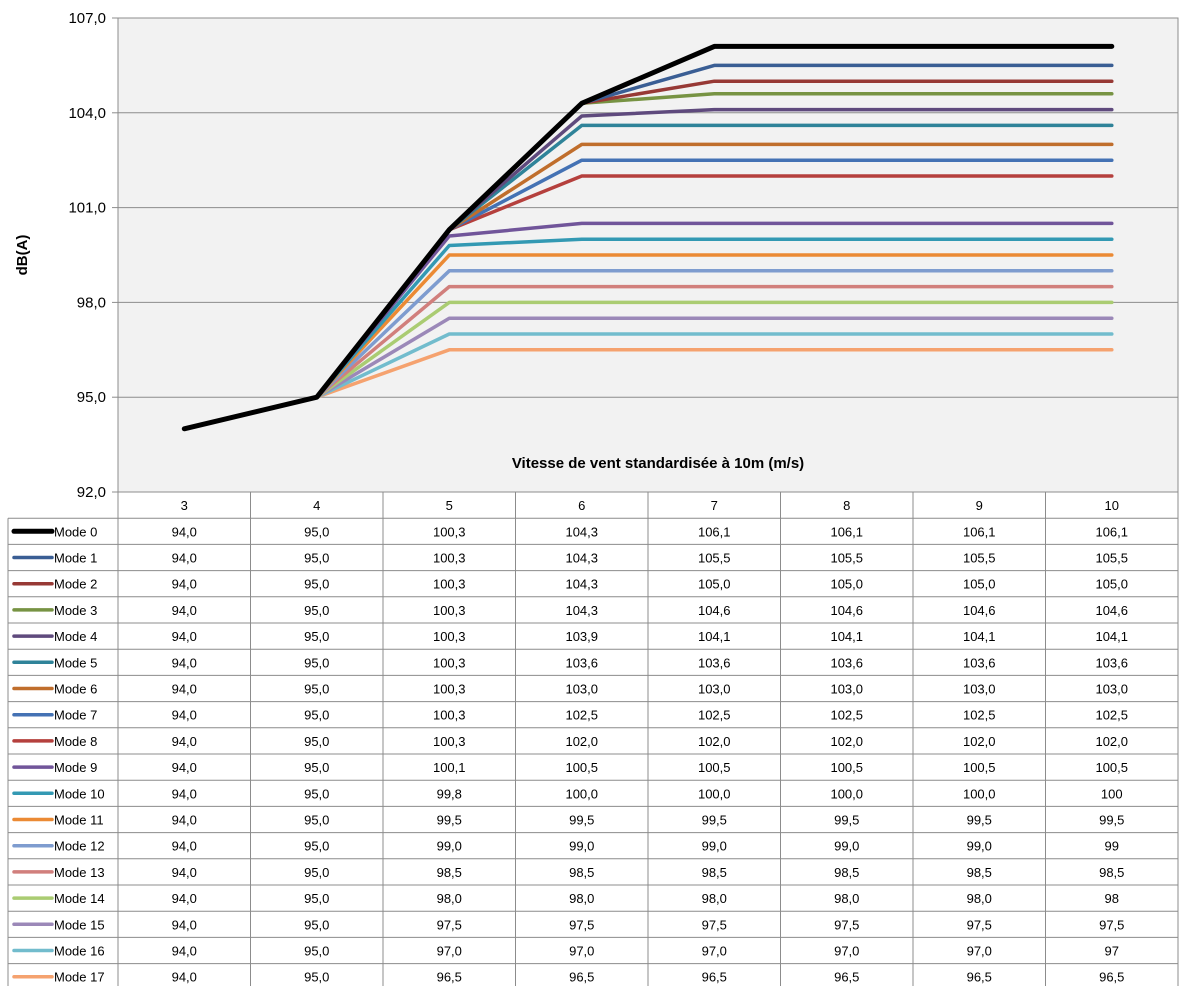 This screenshot has width=1186, height=986. What do you see at coordinates (658, 463) in the screenshot?
I see `x-axis-label: Vitesse de vent standardisée à 10m (m/s)` at bounding box center [658, 463].